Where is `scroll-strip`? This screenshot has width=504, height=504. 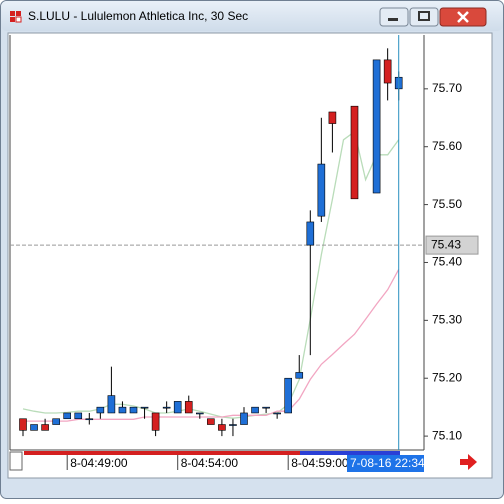 scroll-strip is located at coordinates (212, 453).